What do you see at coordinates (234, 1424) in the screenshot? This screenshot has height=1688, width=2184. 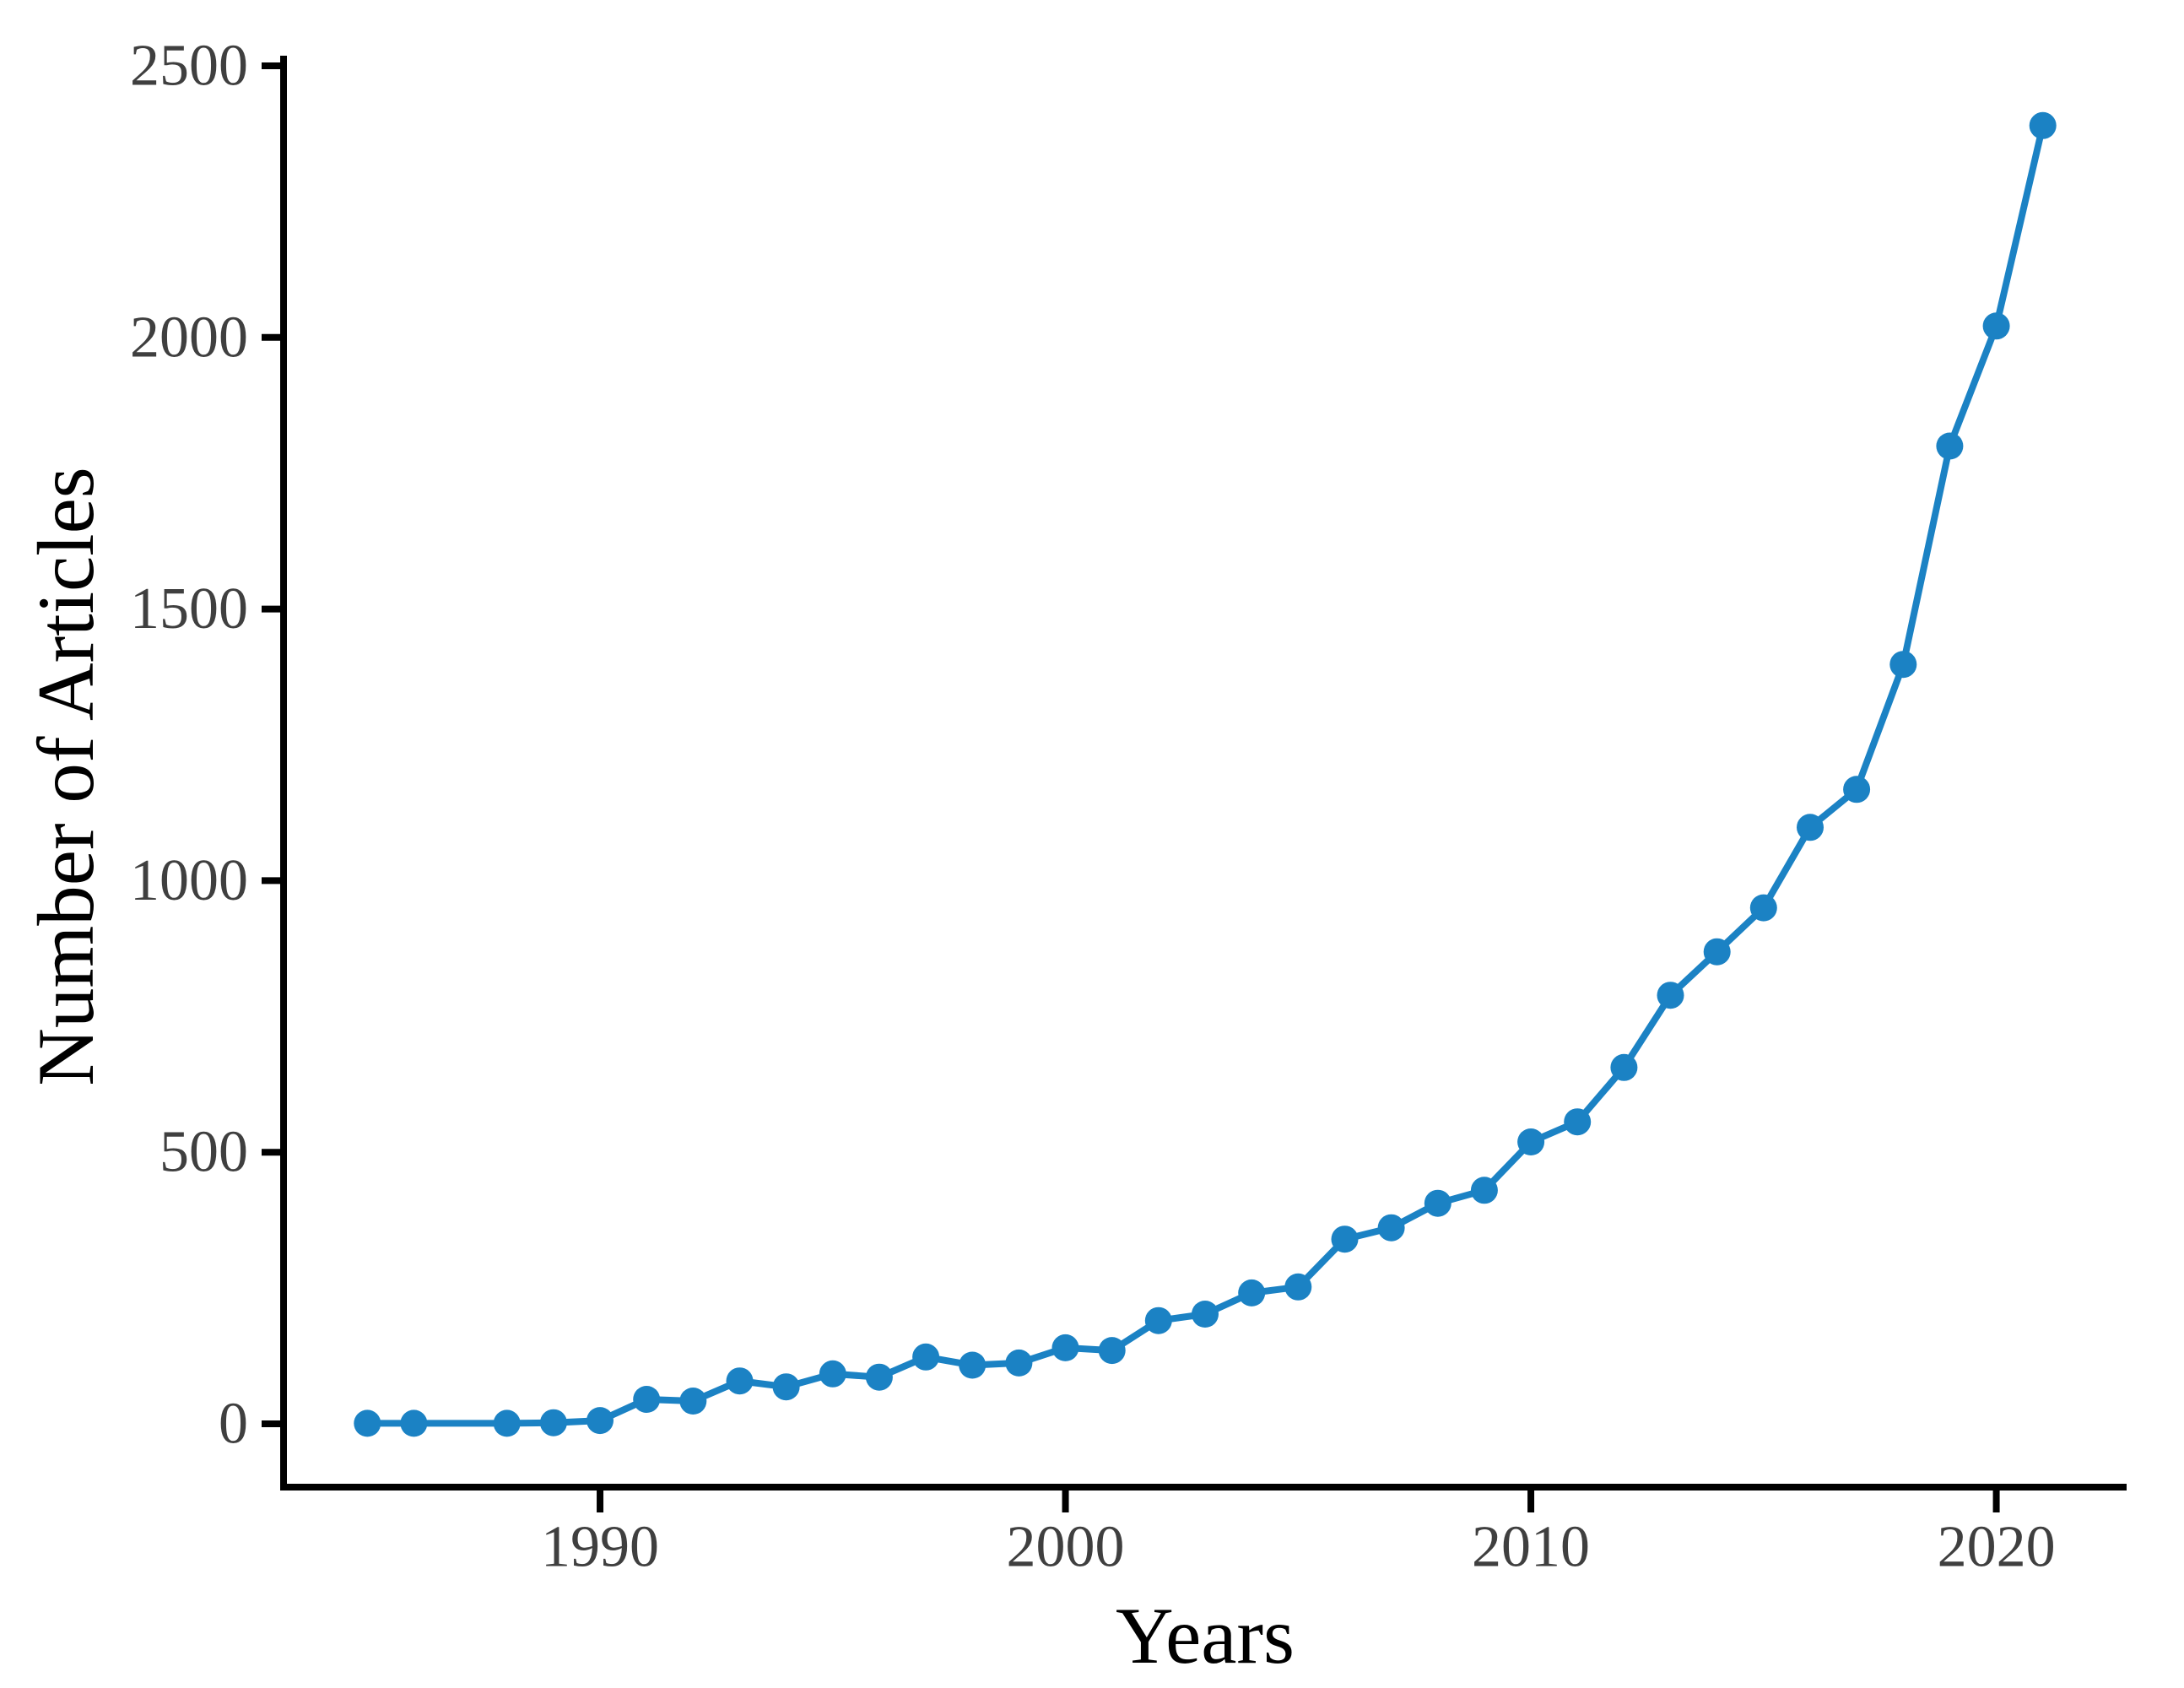 I see `y-tick-label: 0` at bounding box center [234, 1424].